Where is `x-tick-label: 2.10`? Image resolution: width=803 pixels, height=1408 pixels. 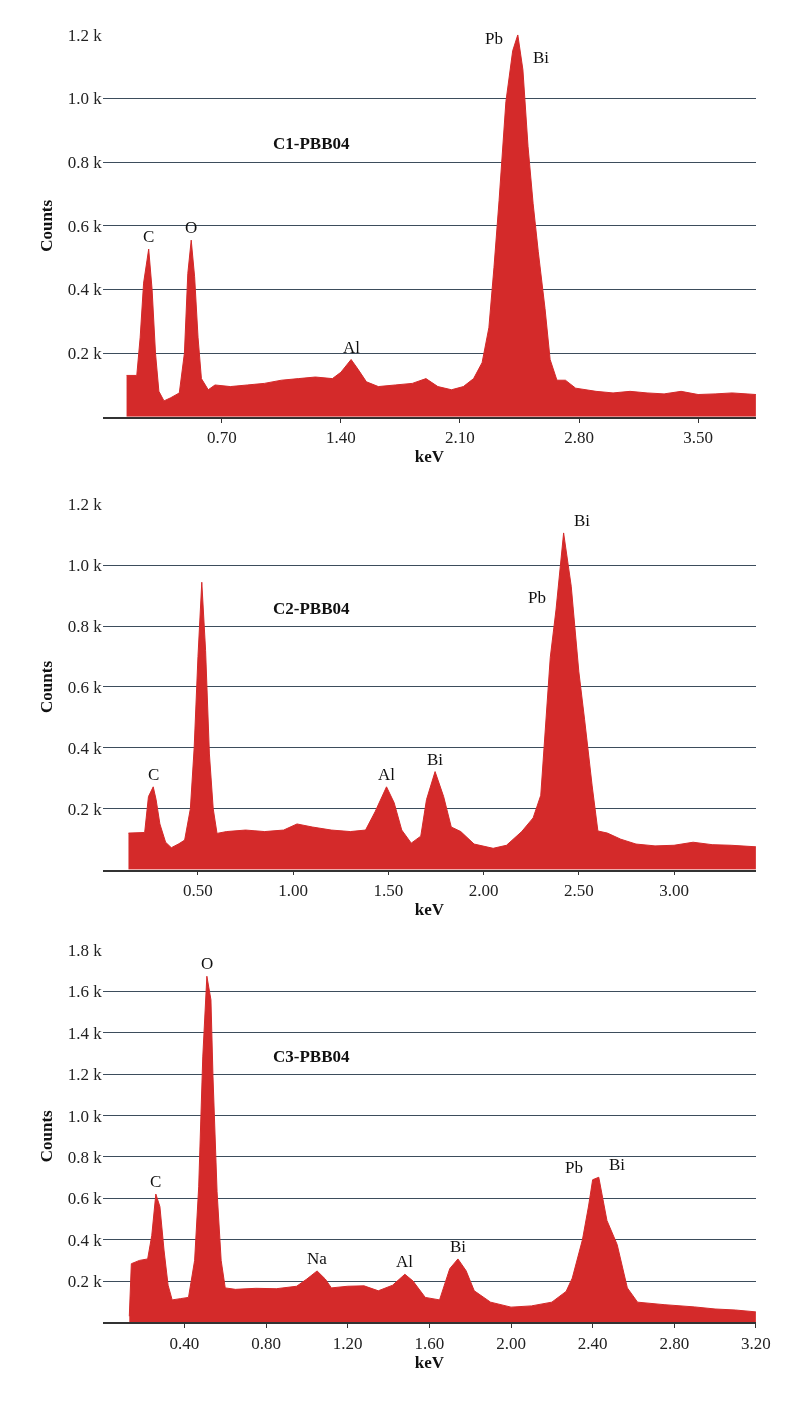
x-tick-label: 2.10 is located at coordinates (460, 437).